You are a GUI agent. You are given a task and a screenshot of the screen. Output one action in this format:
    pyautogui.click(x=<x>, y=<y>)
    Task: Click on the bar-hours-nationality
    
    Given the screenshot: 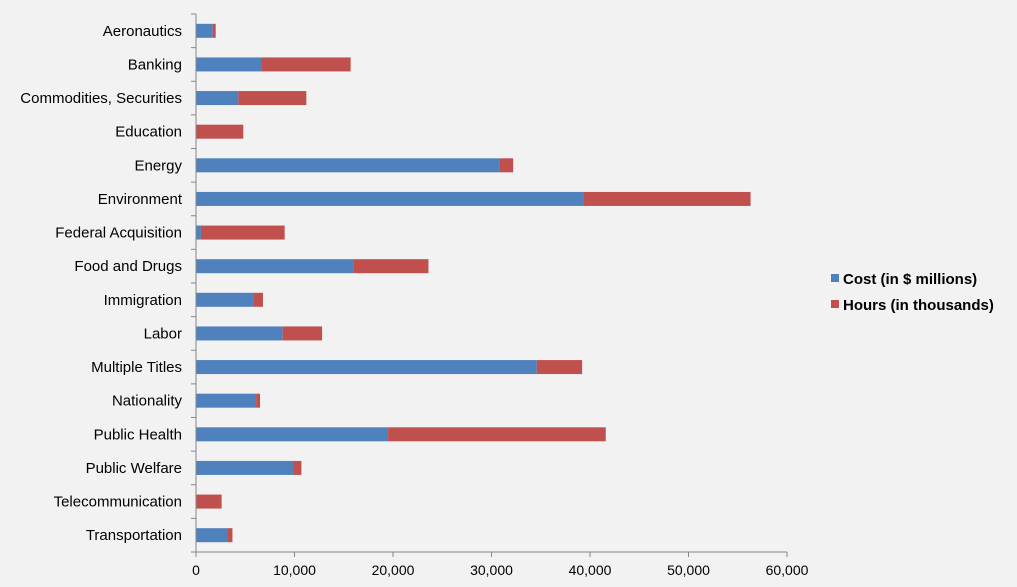 What is the action you would take?
    pyautogui.click(x=258, y=400)
    